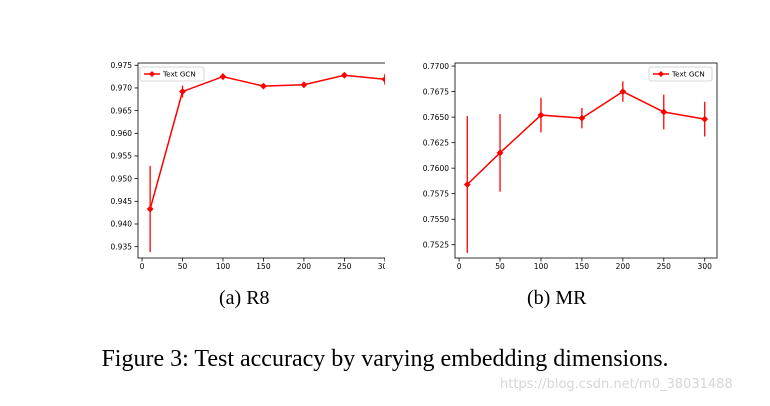 This screenshot has width=770, height=406. Describe the element at coordinates (436, 142) in the screenshot. I see `chart-b-y-tick-label: 0.7625` at that location.